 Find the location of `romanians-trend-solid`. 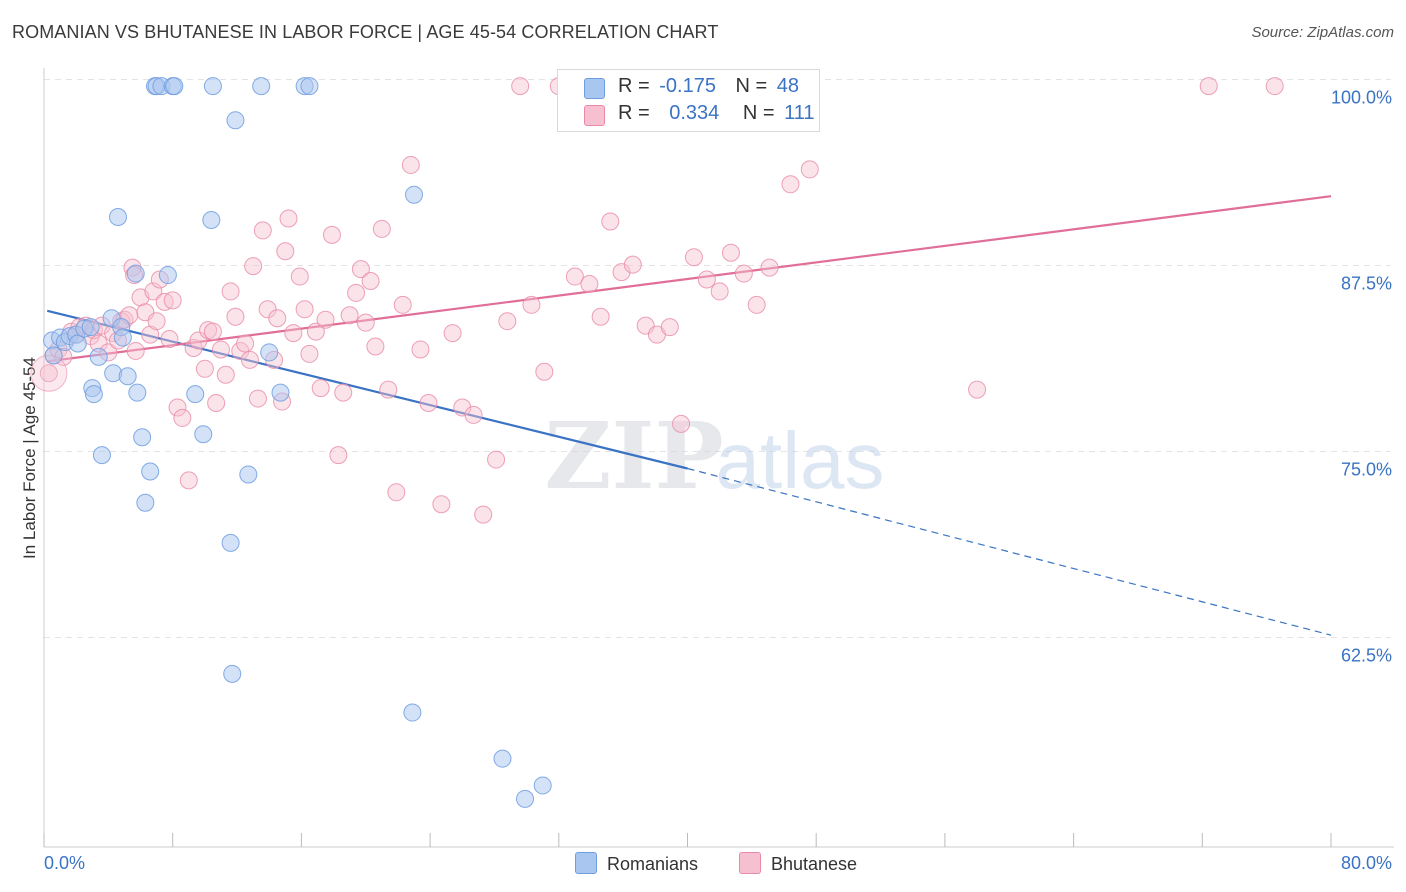

romanians-trend-solid is located at coordinates (367, 389).